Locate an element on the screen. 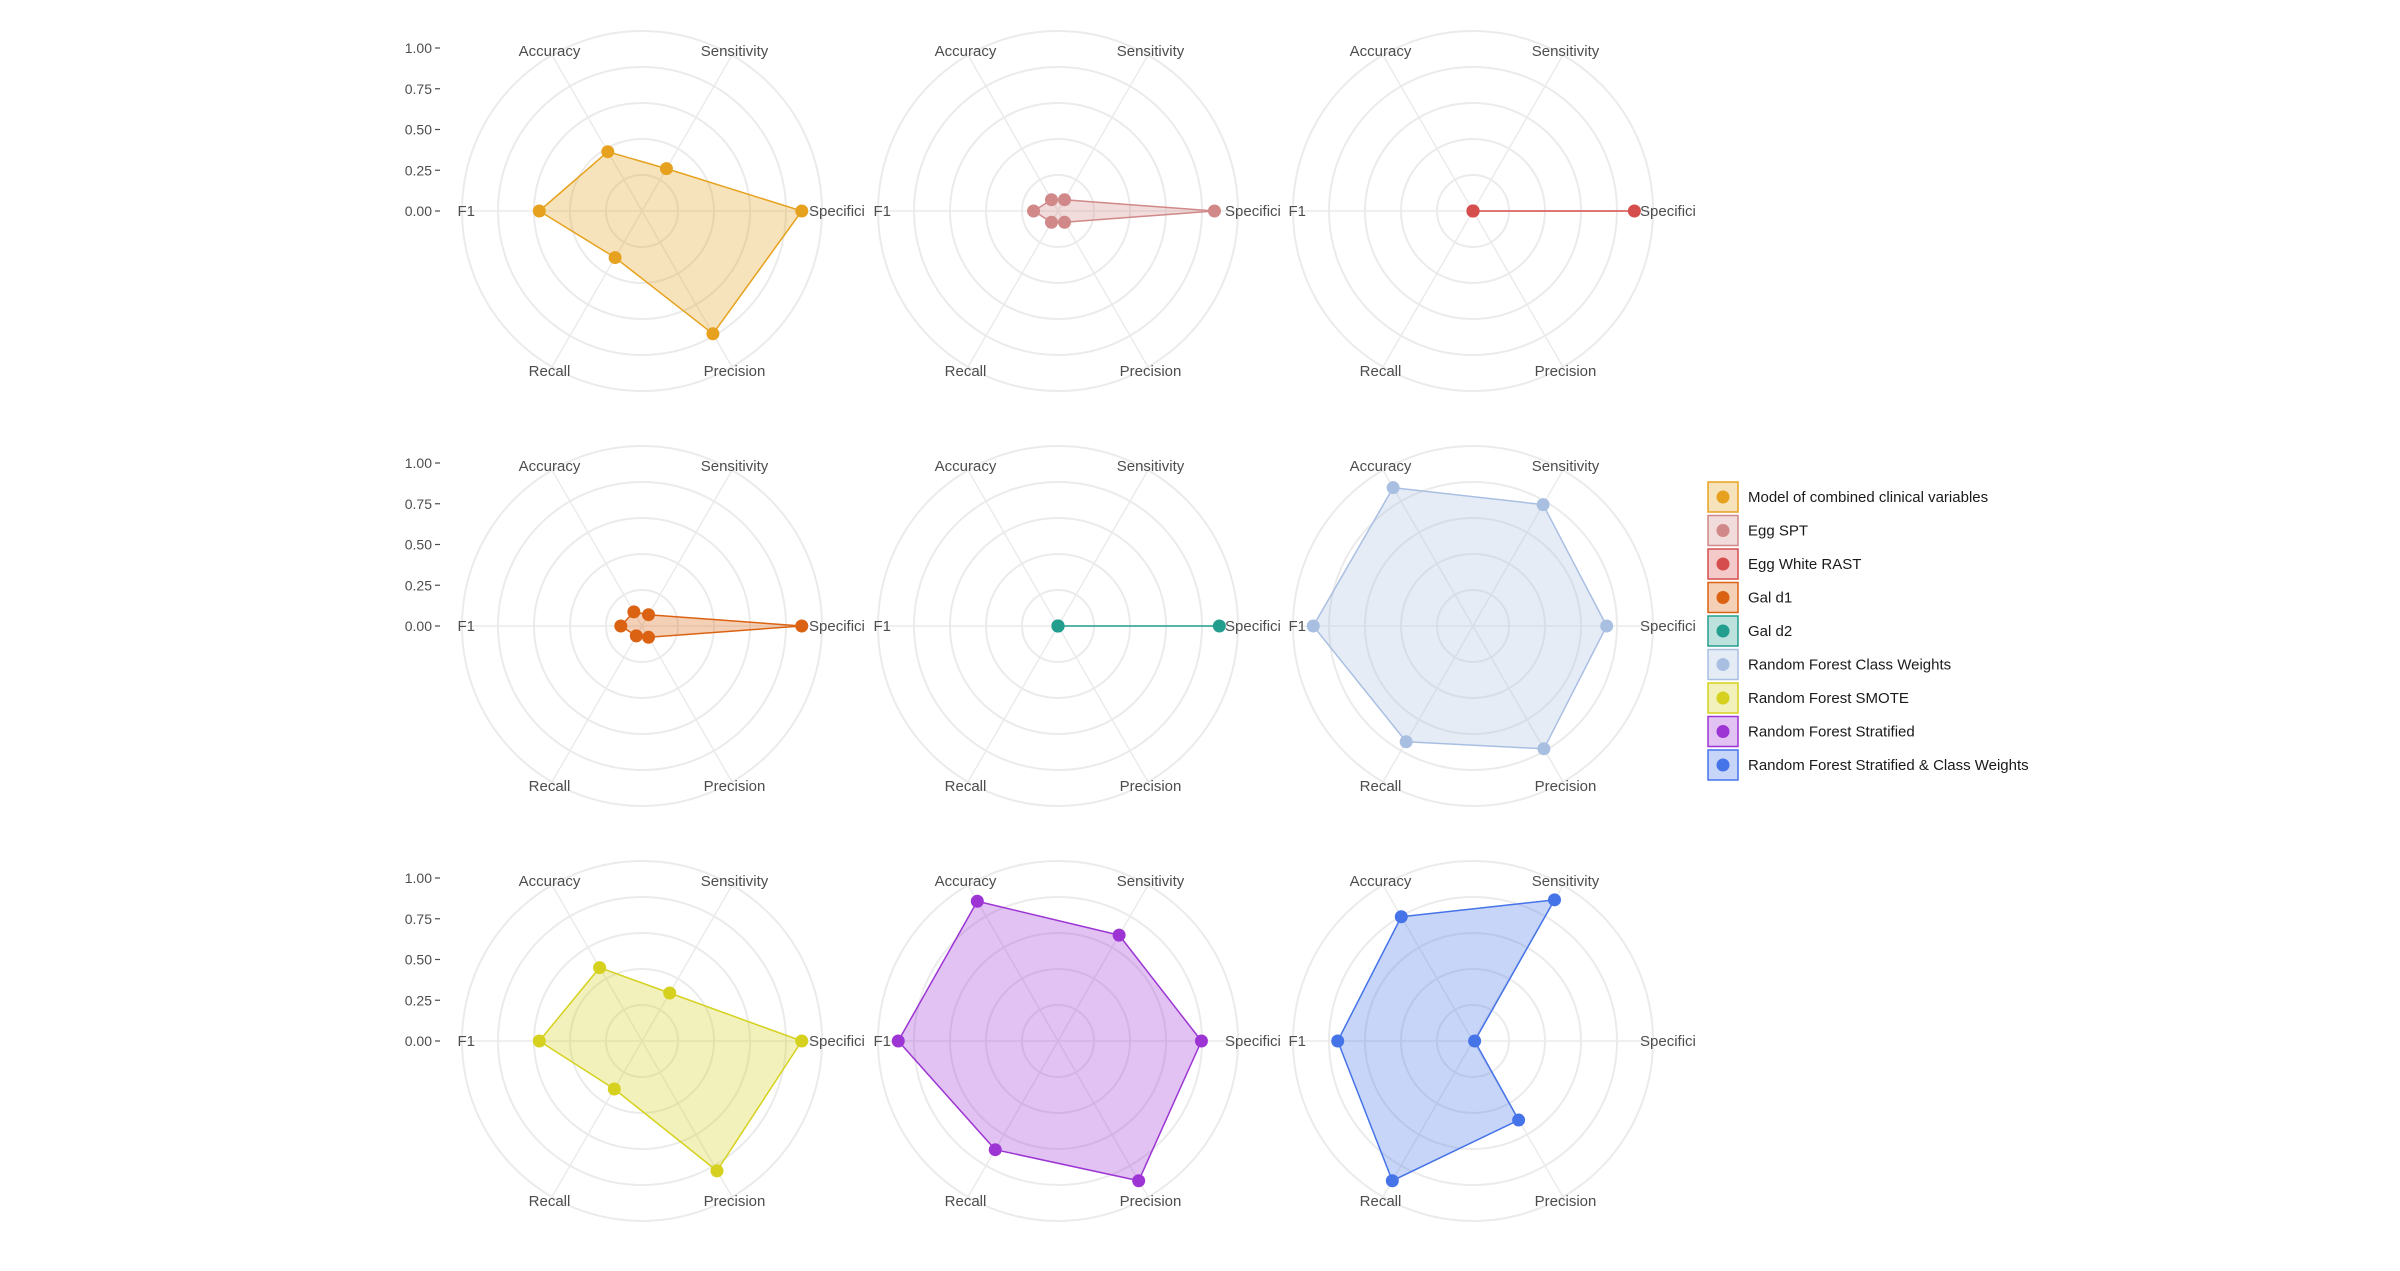 This screenshot has height=1271, width=2400. legend-label: Gal d1 is located at coordinates (1770, 598).